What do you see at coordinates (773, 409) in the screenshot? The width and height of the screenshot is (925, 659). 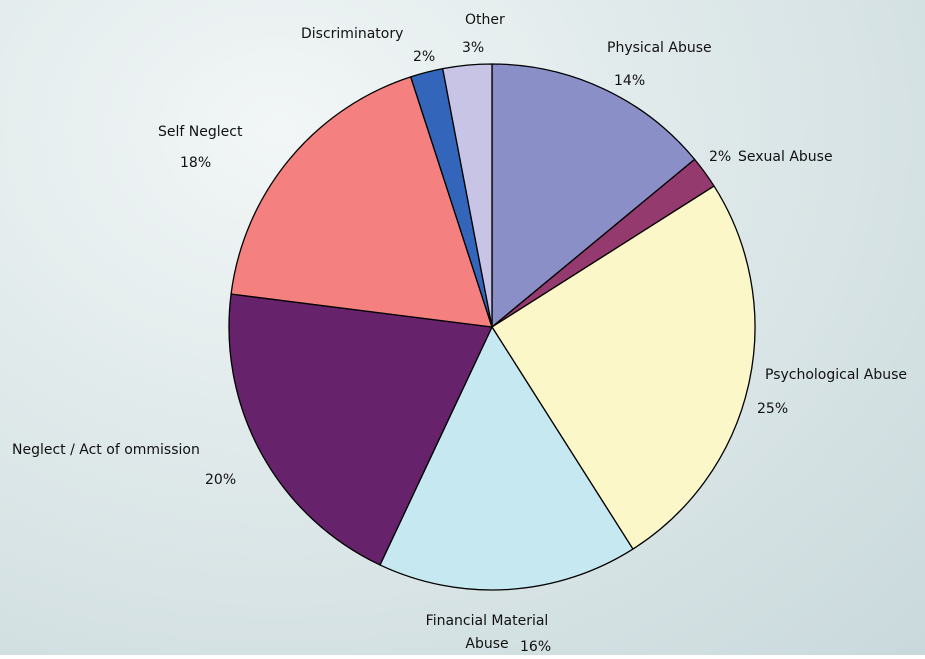 I see `value-label: 25%` at bounding box center [773, 409].